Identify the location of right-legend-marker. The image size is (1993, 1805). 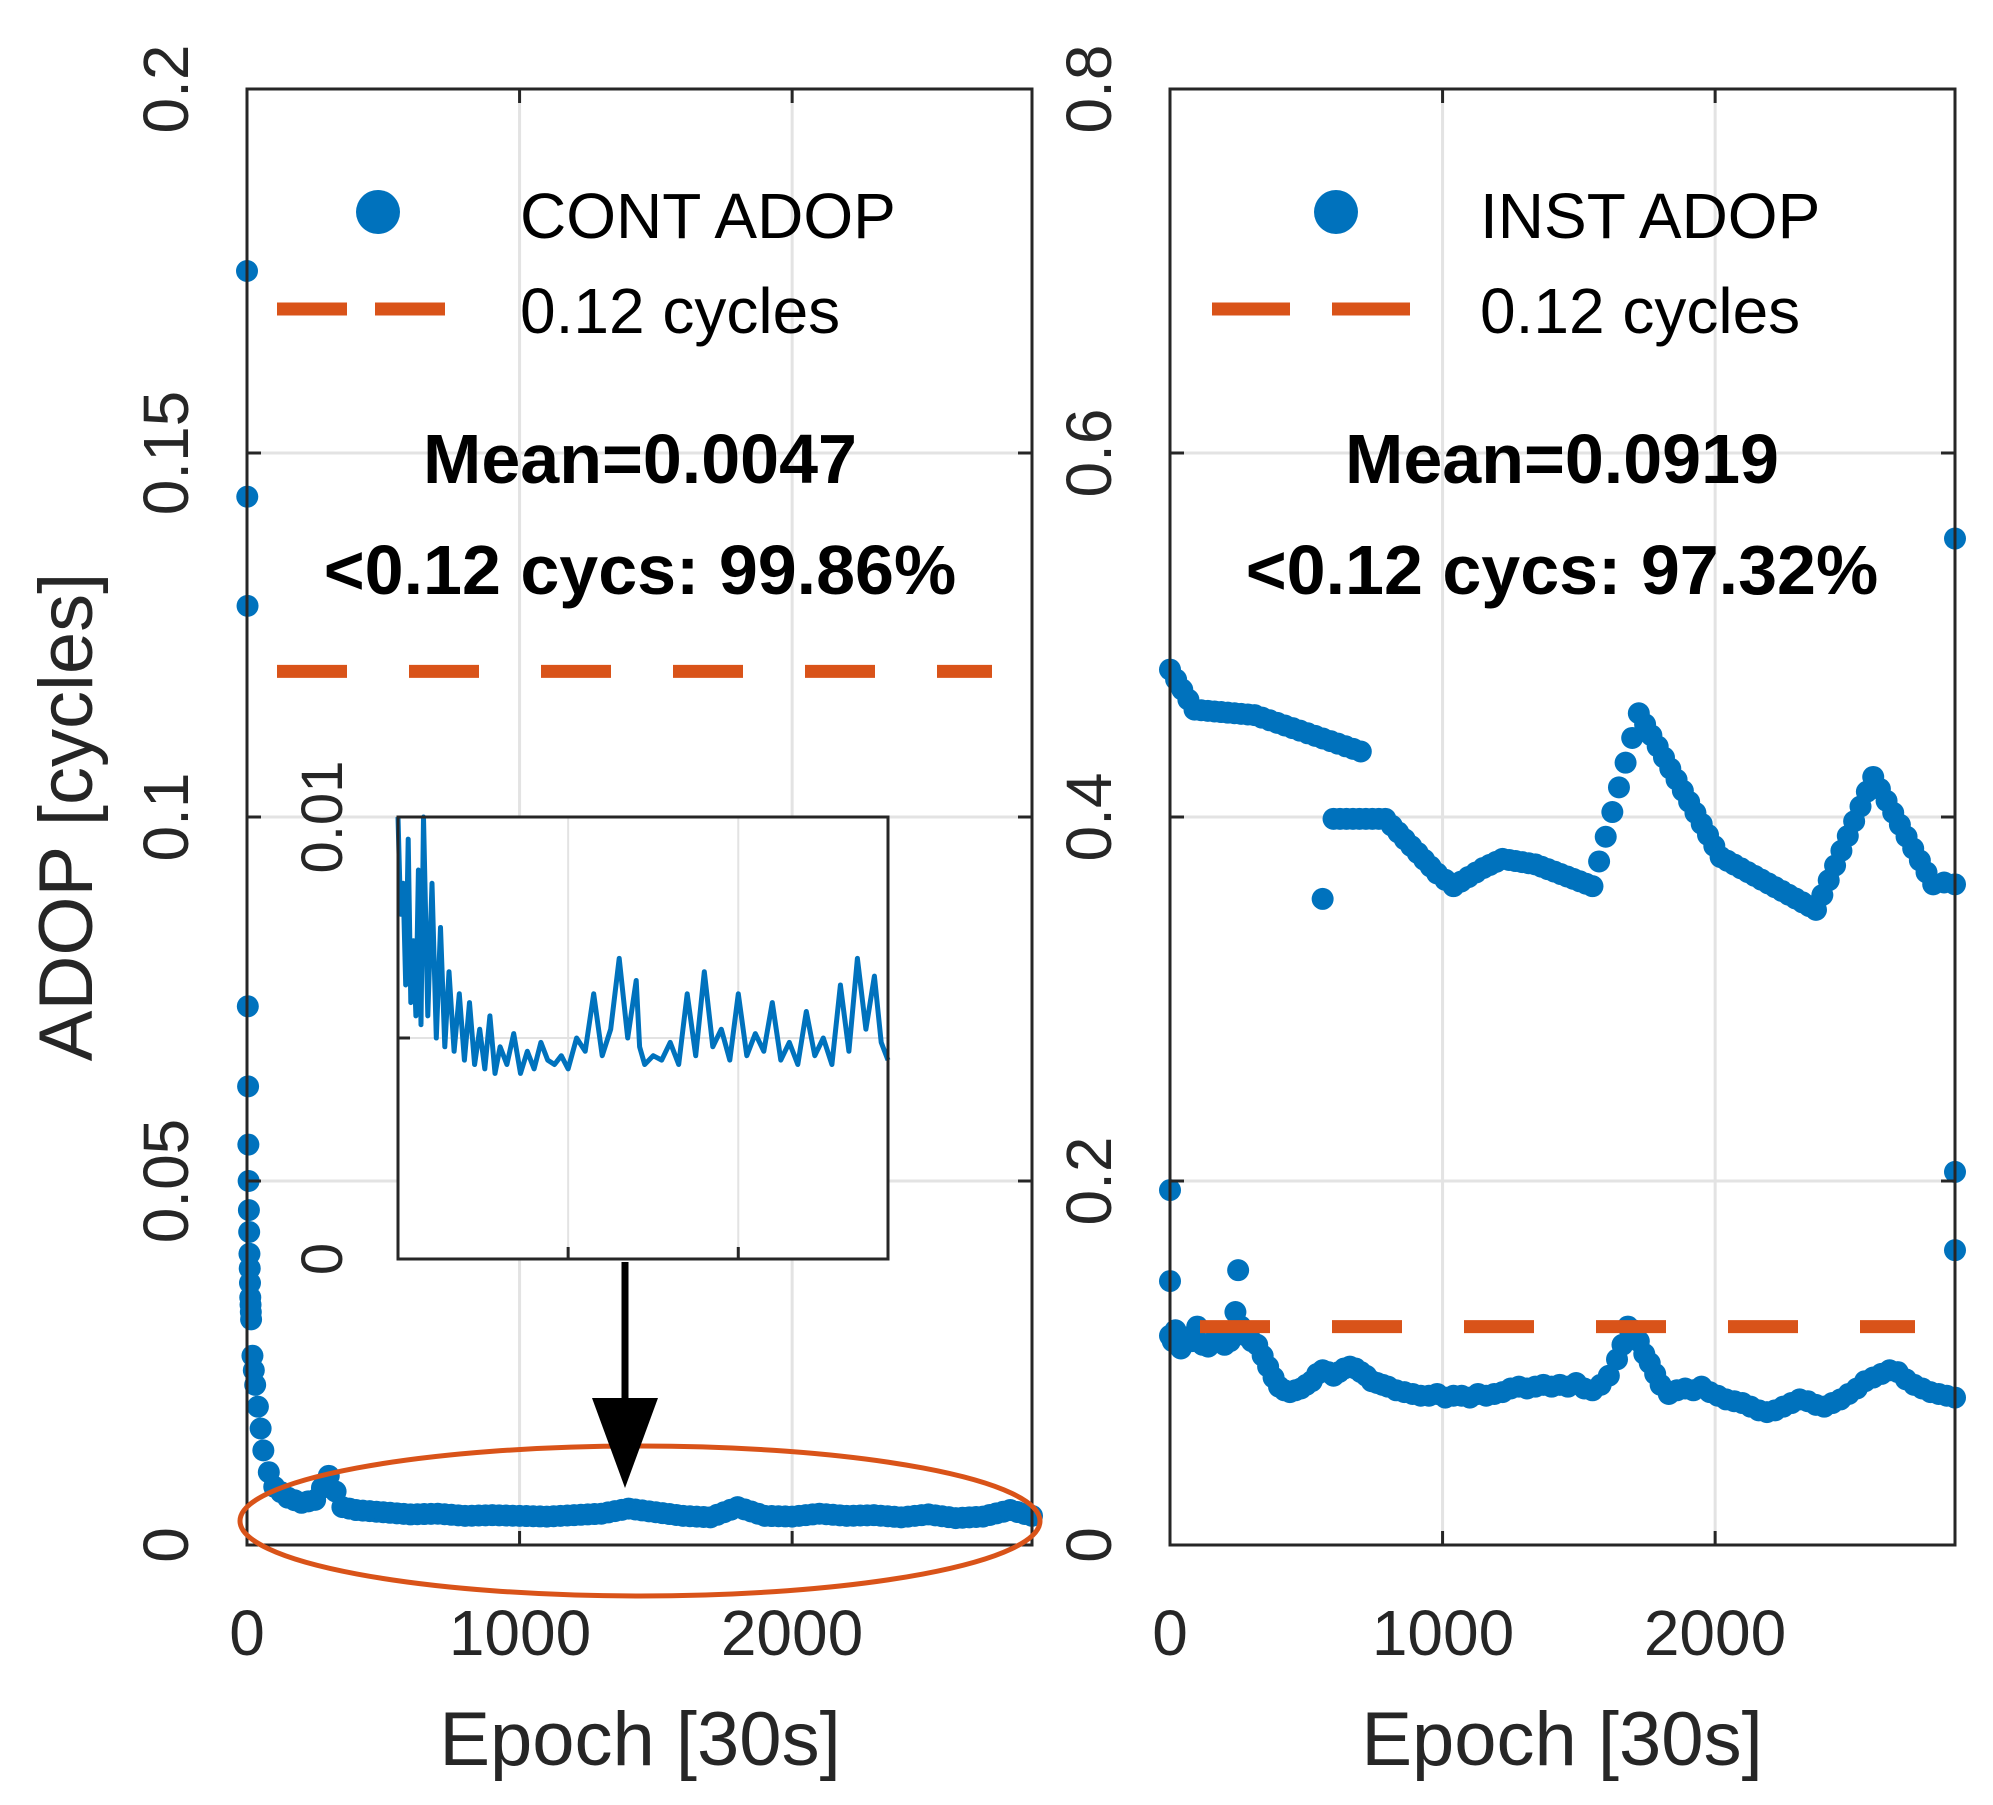
(1336, 212).